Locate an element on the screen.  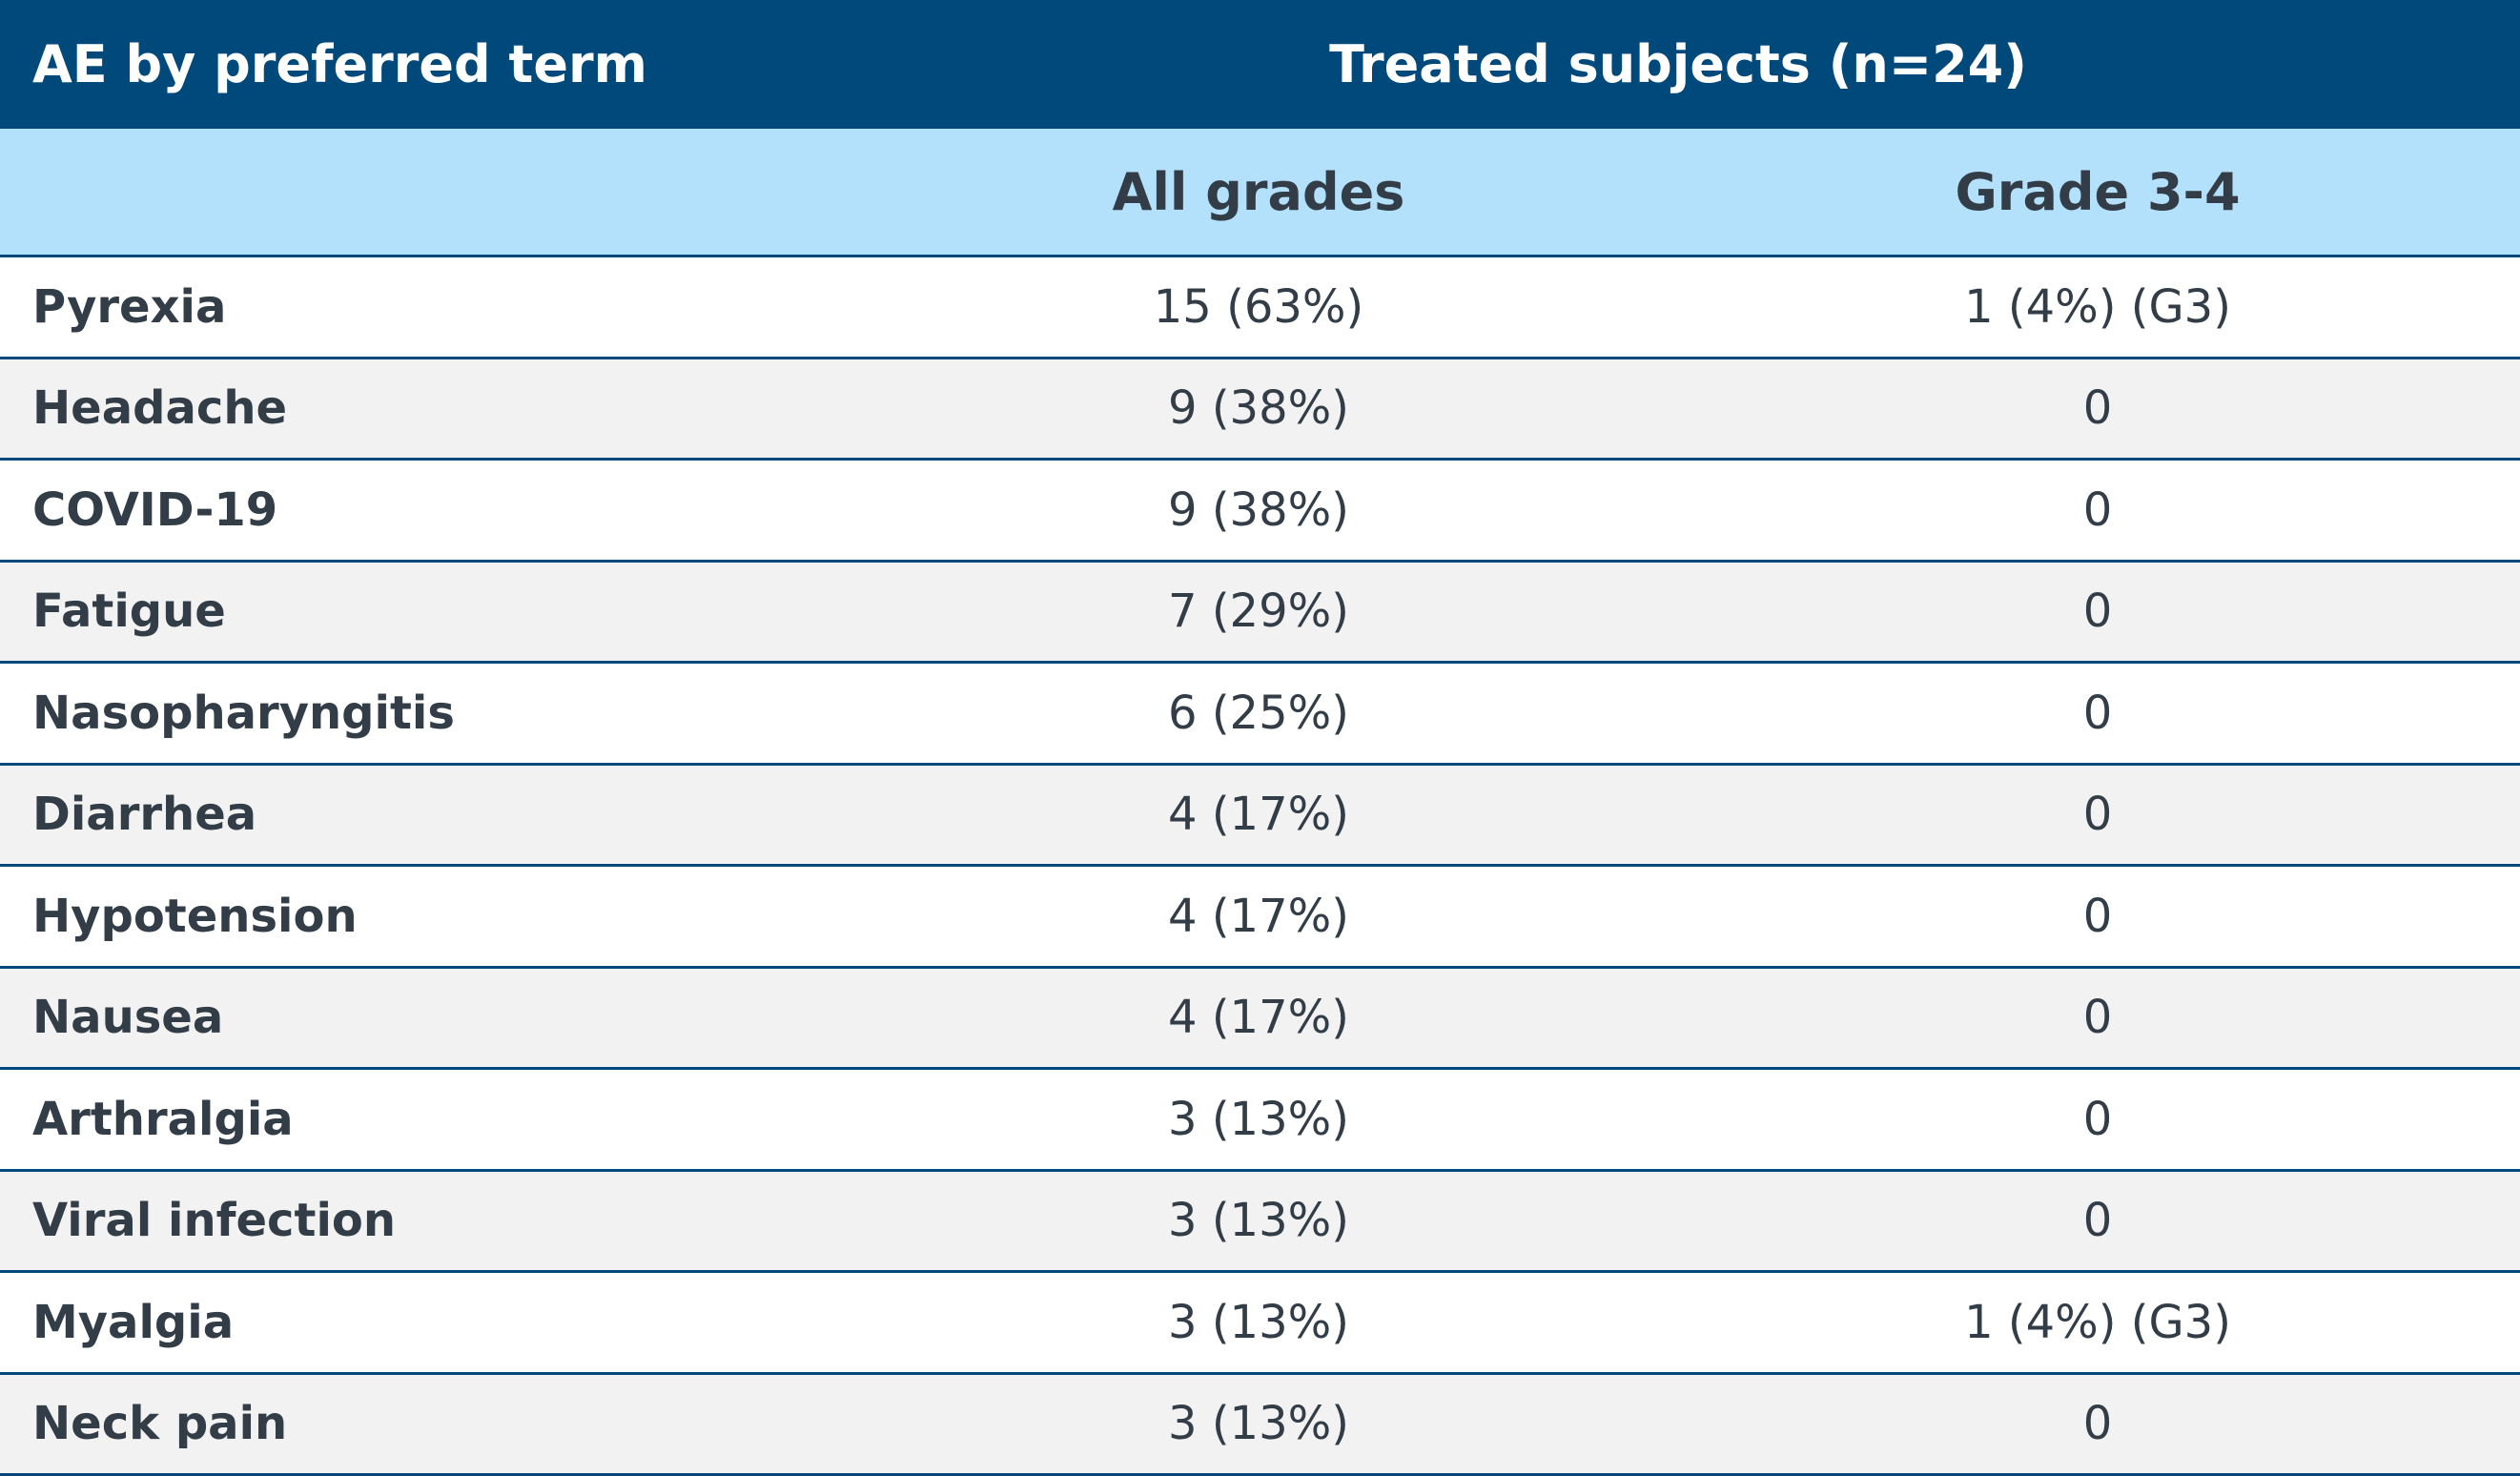
term-cell: Hypotension is located at coordinates (195, 916).